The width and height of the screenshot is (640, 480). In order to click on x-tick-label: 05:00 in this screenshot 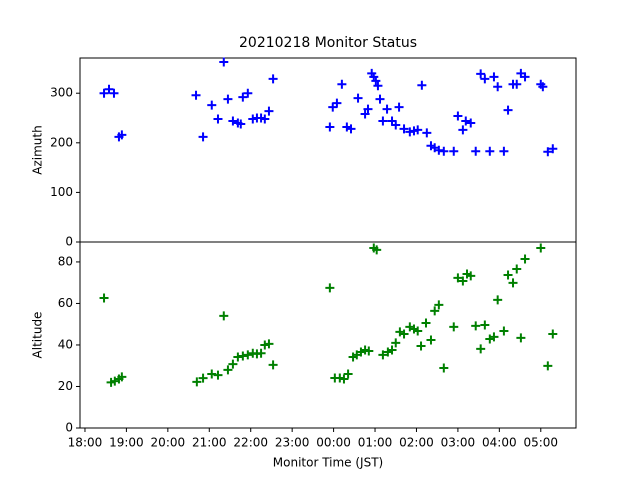, I will do `click(540, 443)`.